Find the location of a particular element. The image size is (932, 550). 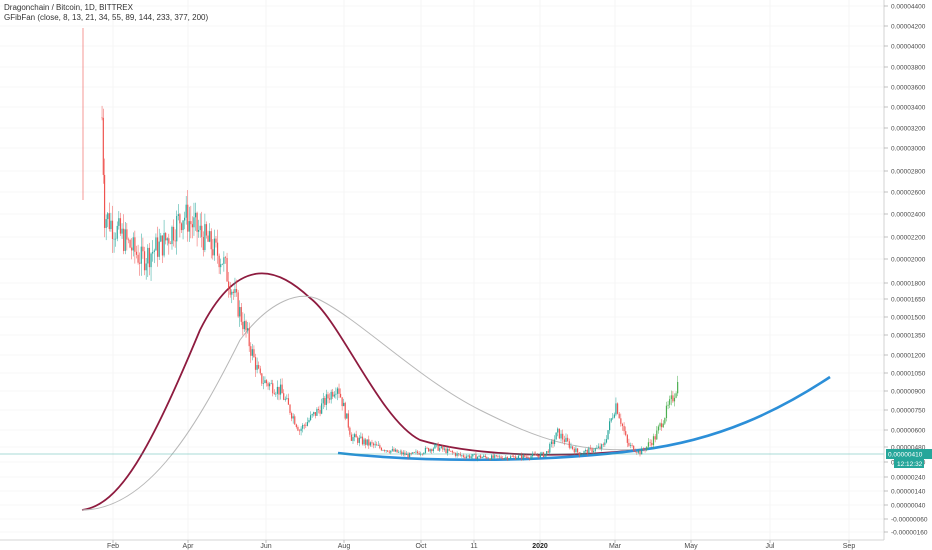

symbol-title: Dragonchain / Bitcoin, 1D, BITTREX is located at coordinates (68, 7).